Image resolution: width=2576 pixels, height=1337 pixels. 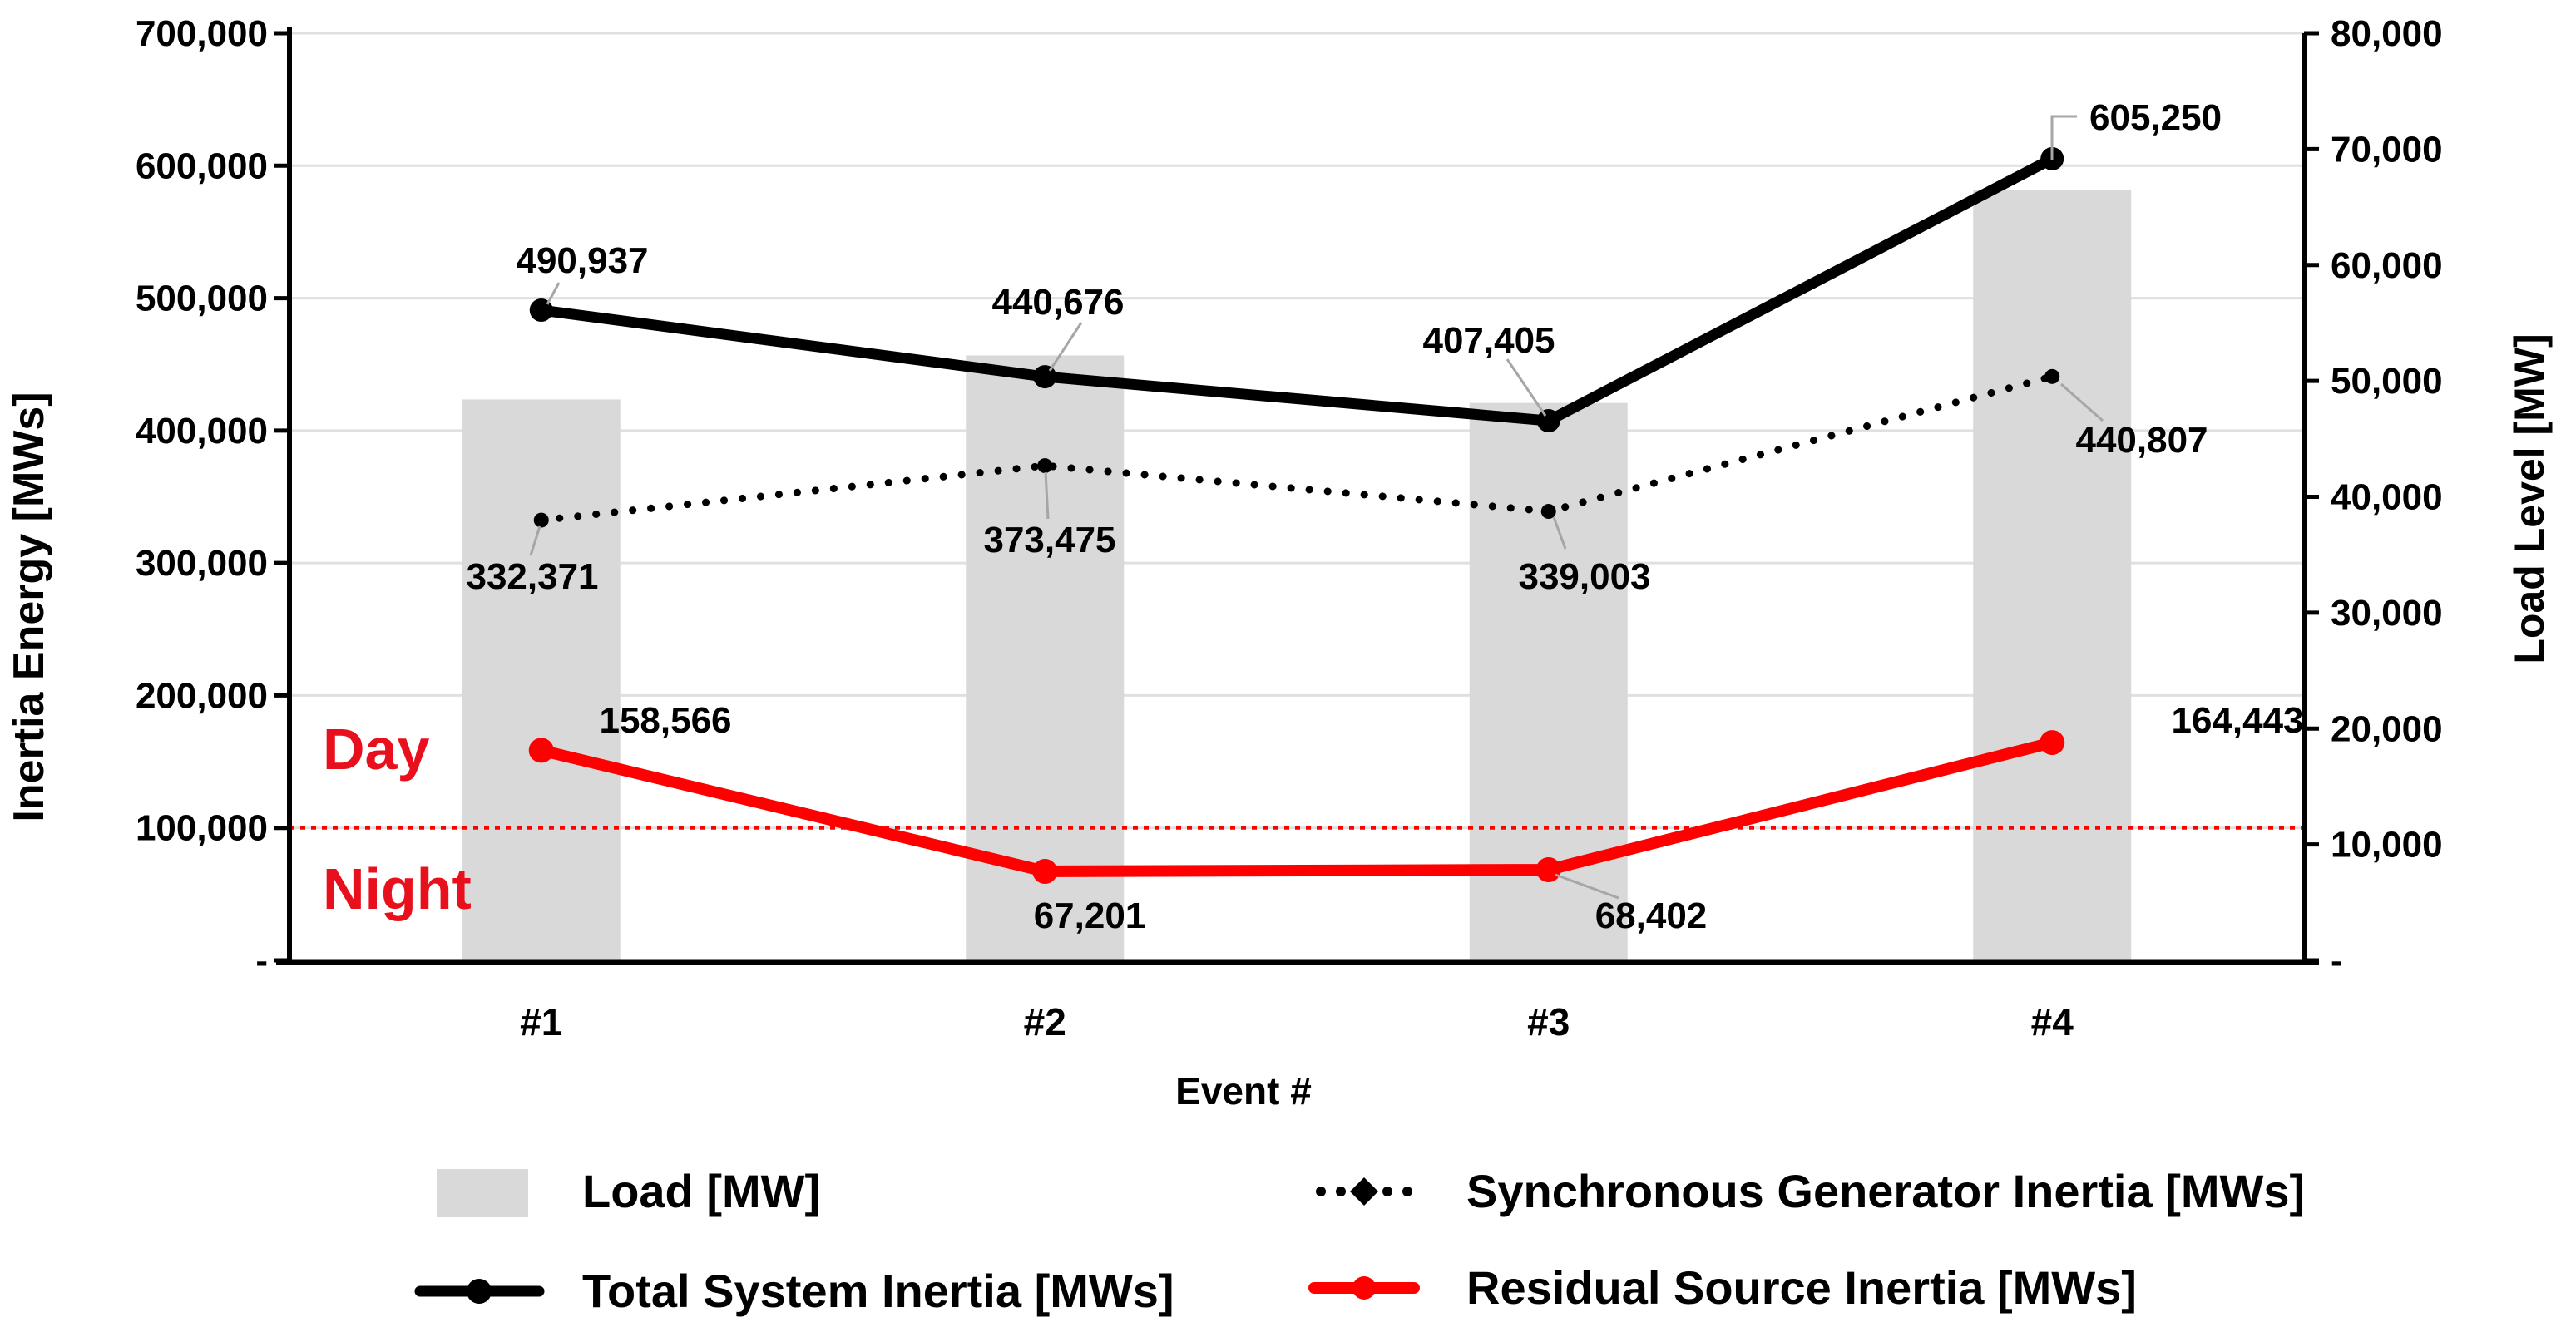 I want to click on legend-load-swatch, so click(x=482, y=1193).